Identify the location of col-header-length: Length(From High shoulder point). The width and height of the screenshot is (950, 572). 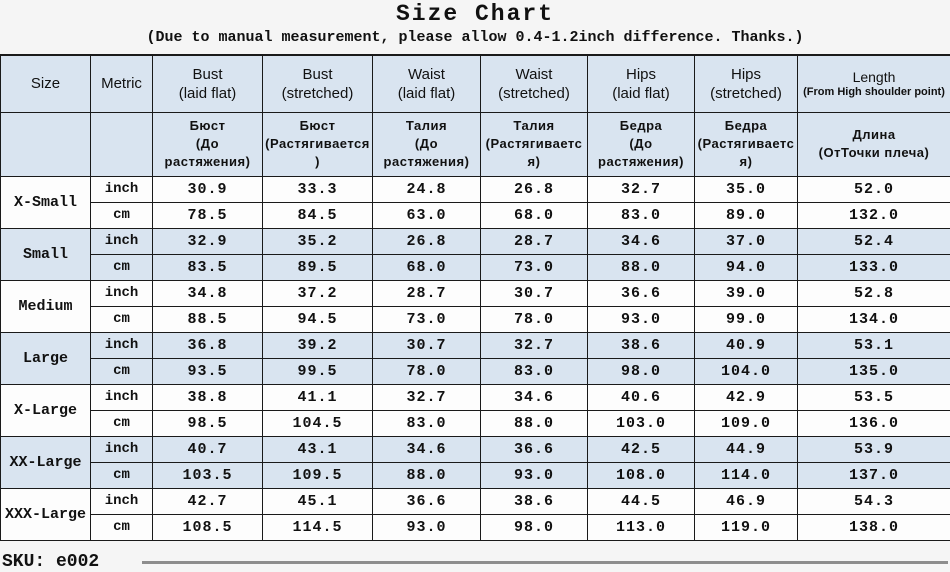
(874, 83).